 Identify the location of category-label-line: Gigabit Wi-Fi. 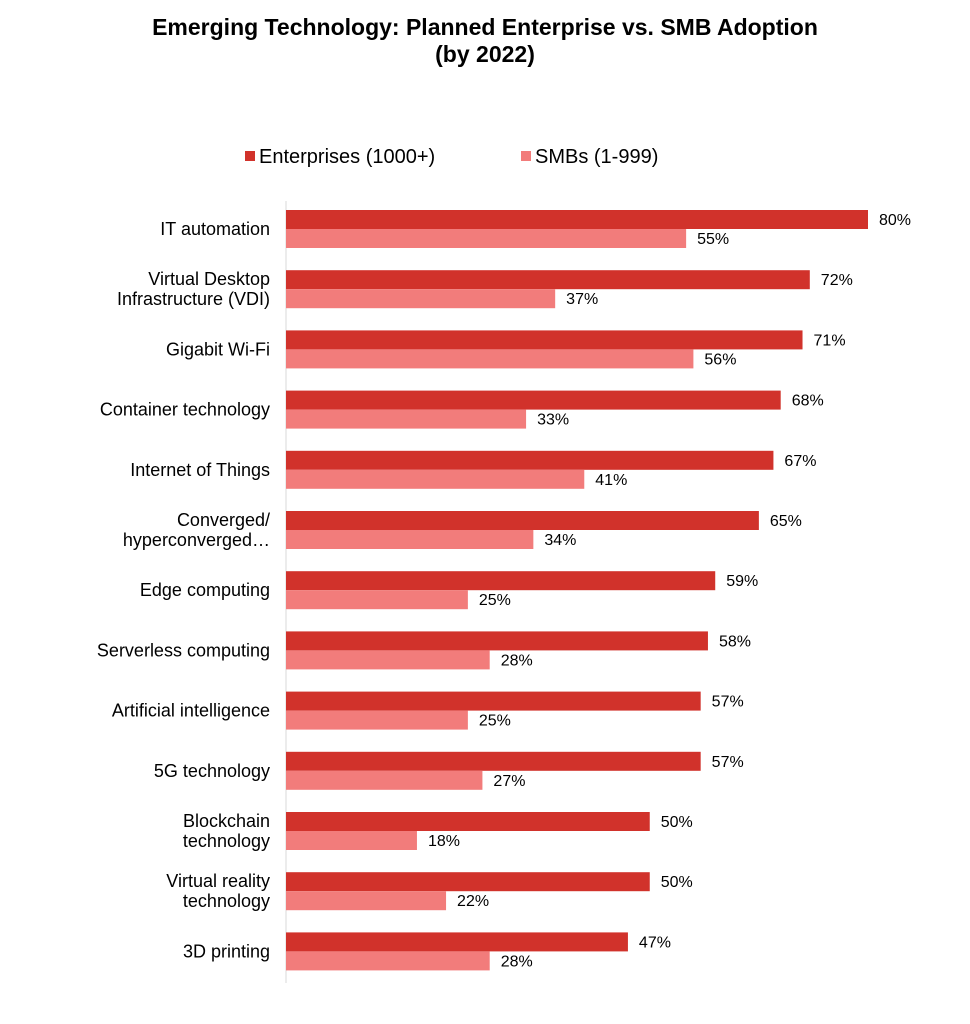
(218, 349).